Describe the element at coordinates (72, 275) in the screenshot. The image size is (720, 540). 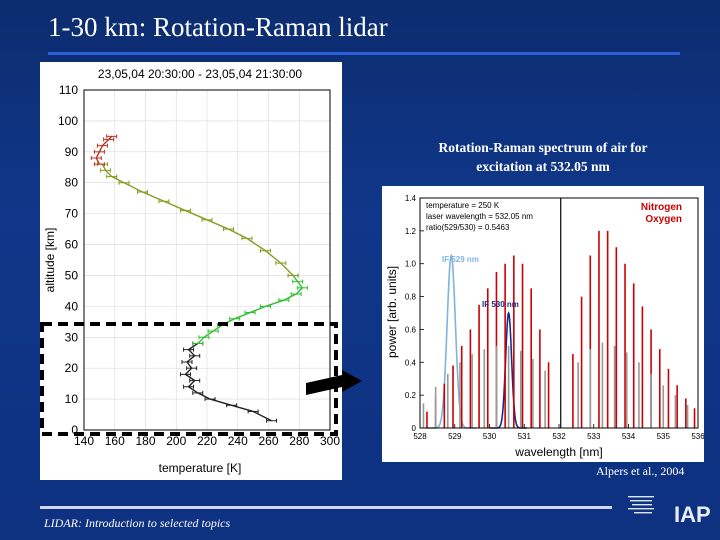
I see `y-tick-label: 50` at that location.